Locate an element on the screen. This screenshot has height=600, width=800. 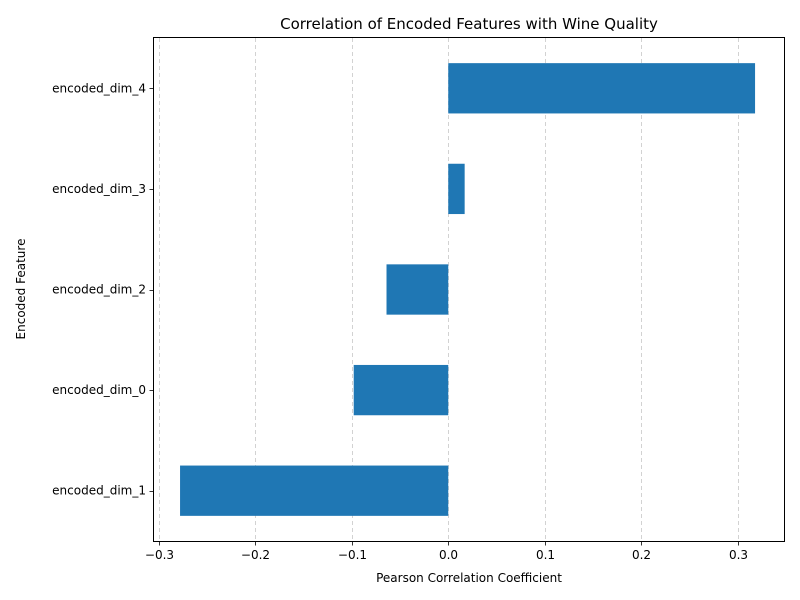
y-axis-label: Encoded Feature is located at coordinates (21, 289).